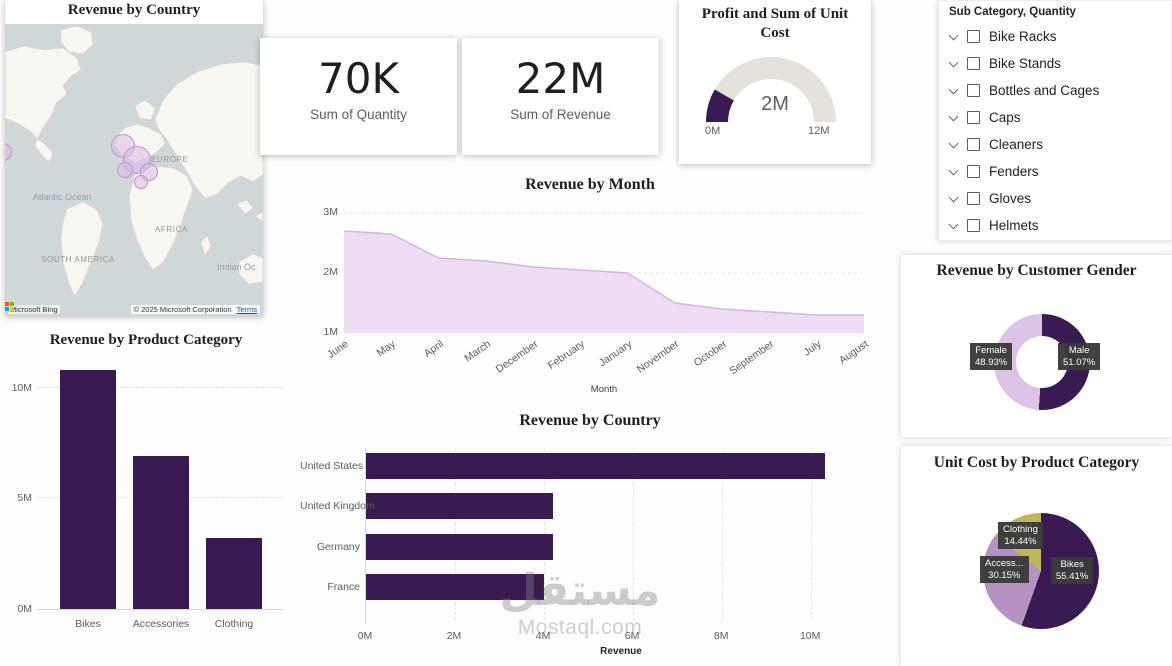 The width and height of the screenshot is (1172, 666). What do you see at coordinates (752, 358) in the screenshot?
I see `x-axis-tick: September` at bounding box center [752, 358].